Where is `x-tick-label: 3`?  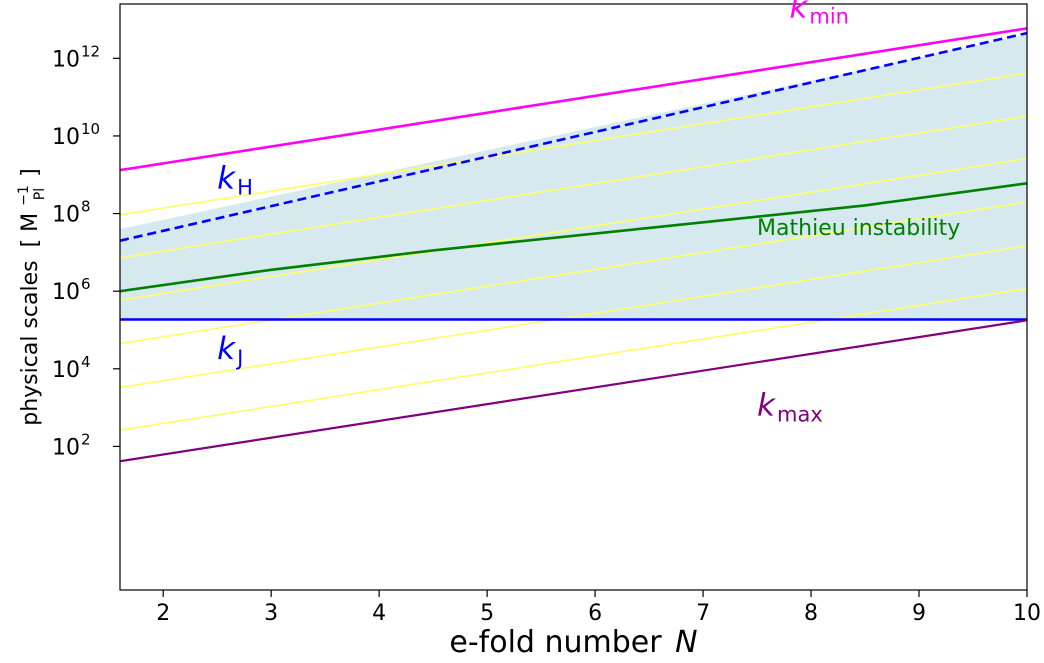 x-tick-label: 3 is located at coordinates (271, 613).